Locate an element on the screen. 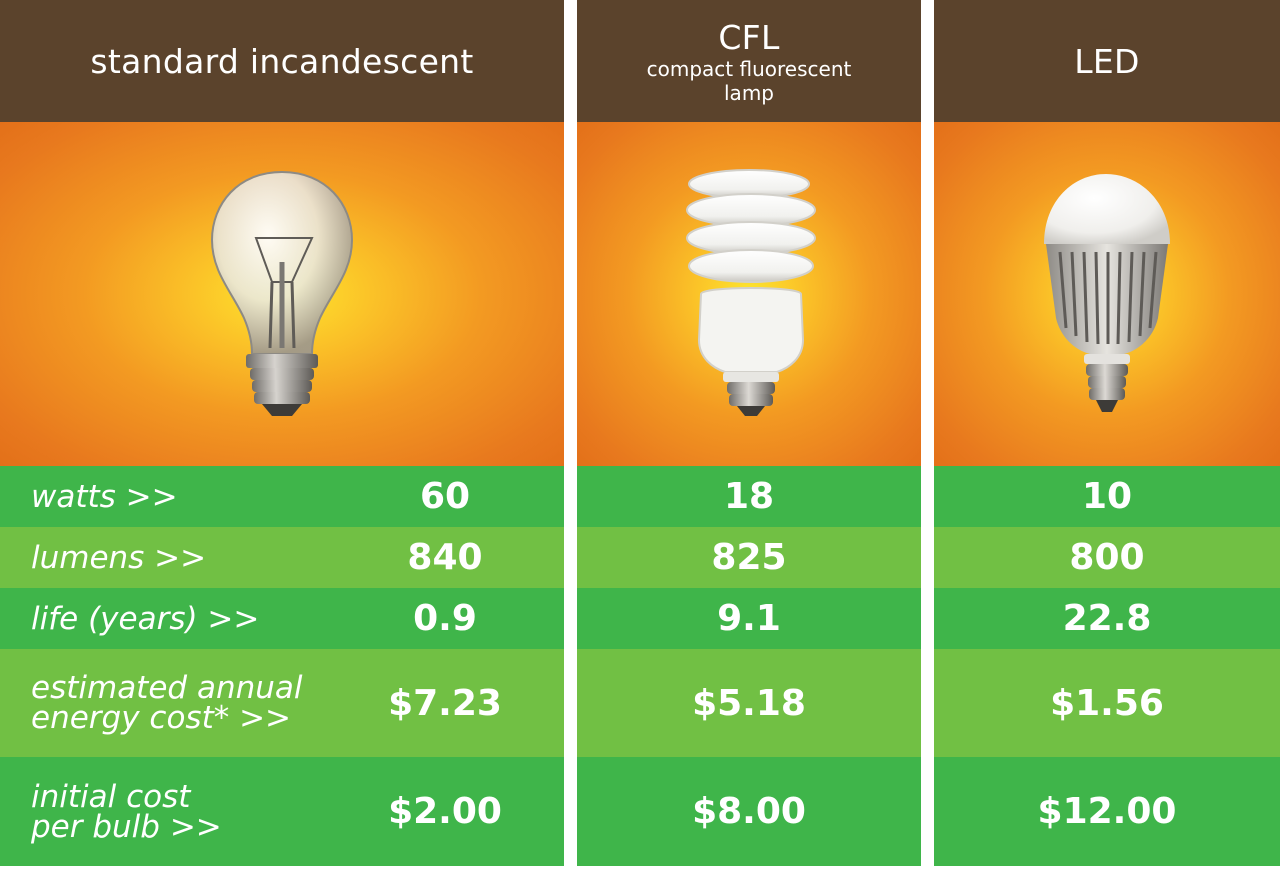 This screenshot has height=878, width=1280. column-title: LED is located at coordinates (1107, 61).